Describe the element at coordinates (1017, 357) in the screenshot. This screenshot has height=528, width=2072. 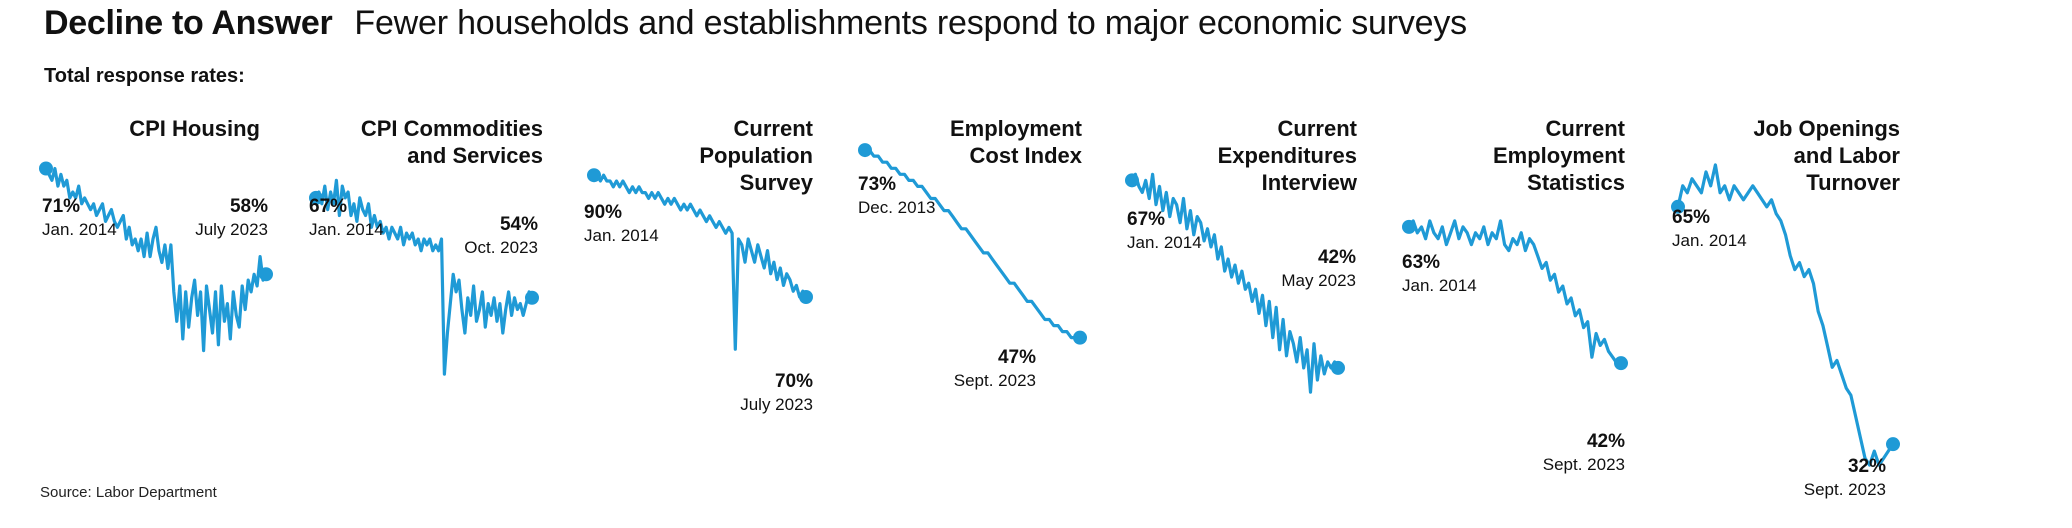
I see `end-value-label: 47%` at that location.